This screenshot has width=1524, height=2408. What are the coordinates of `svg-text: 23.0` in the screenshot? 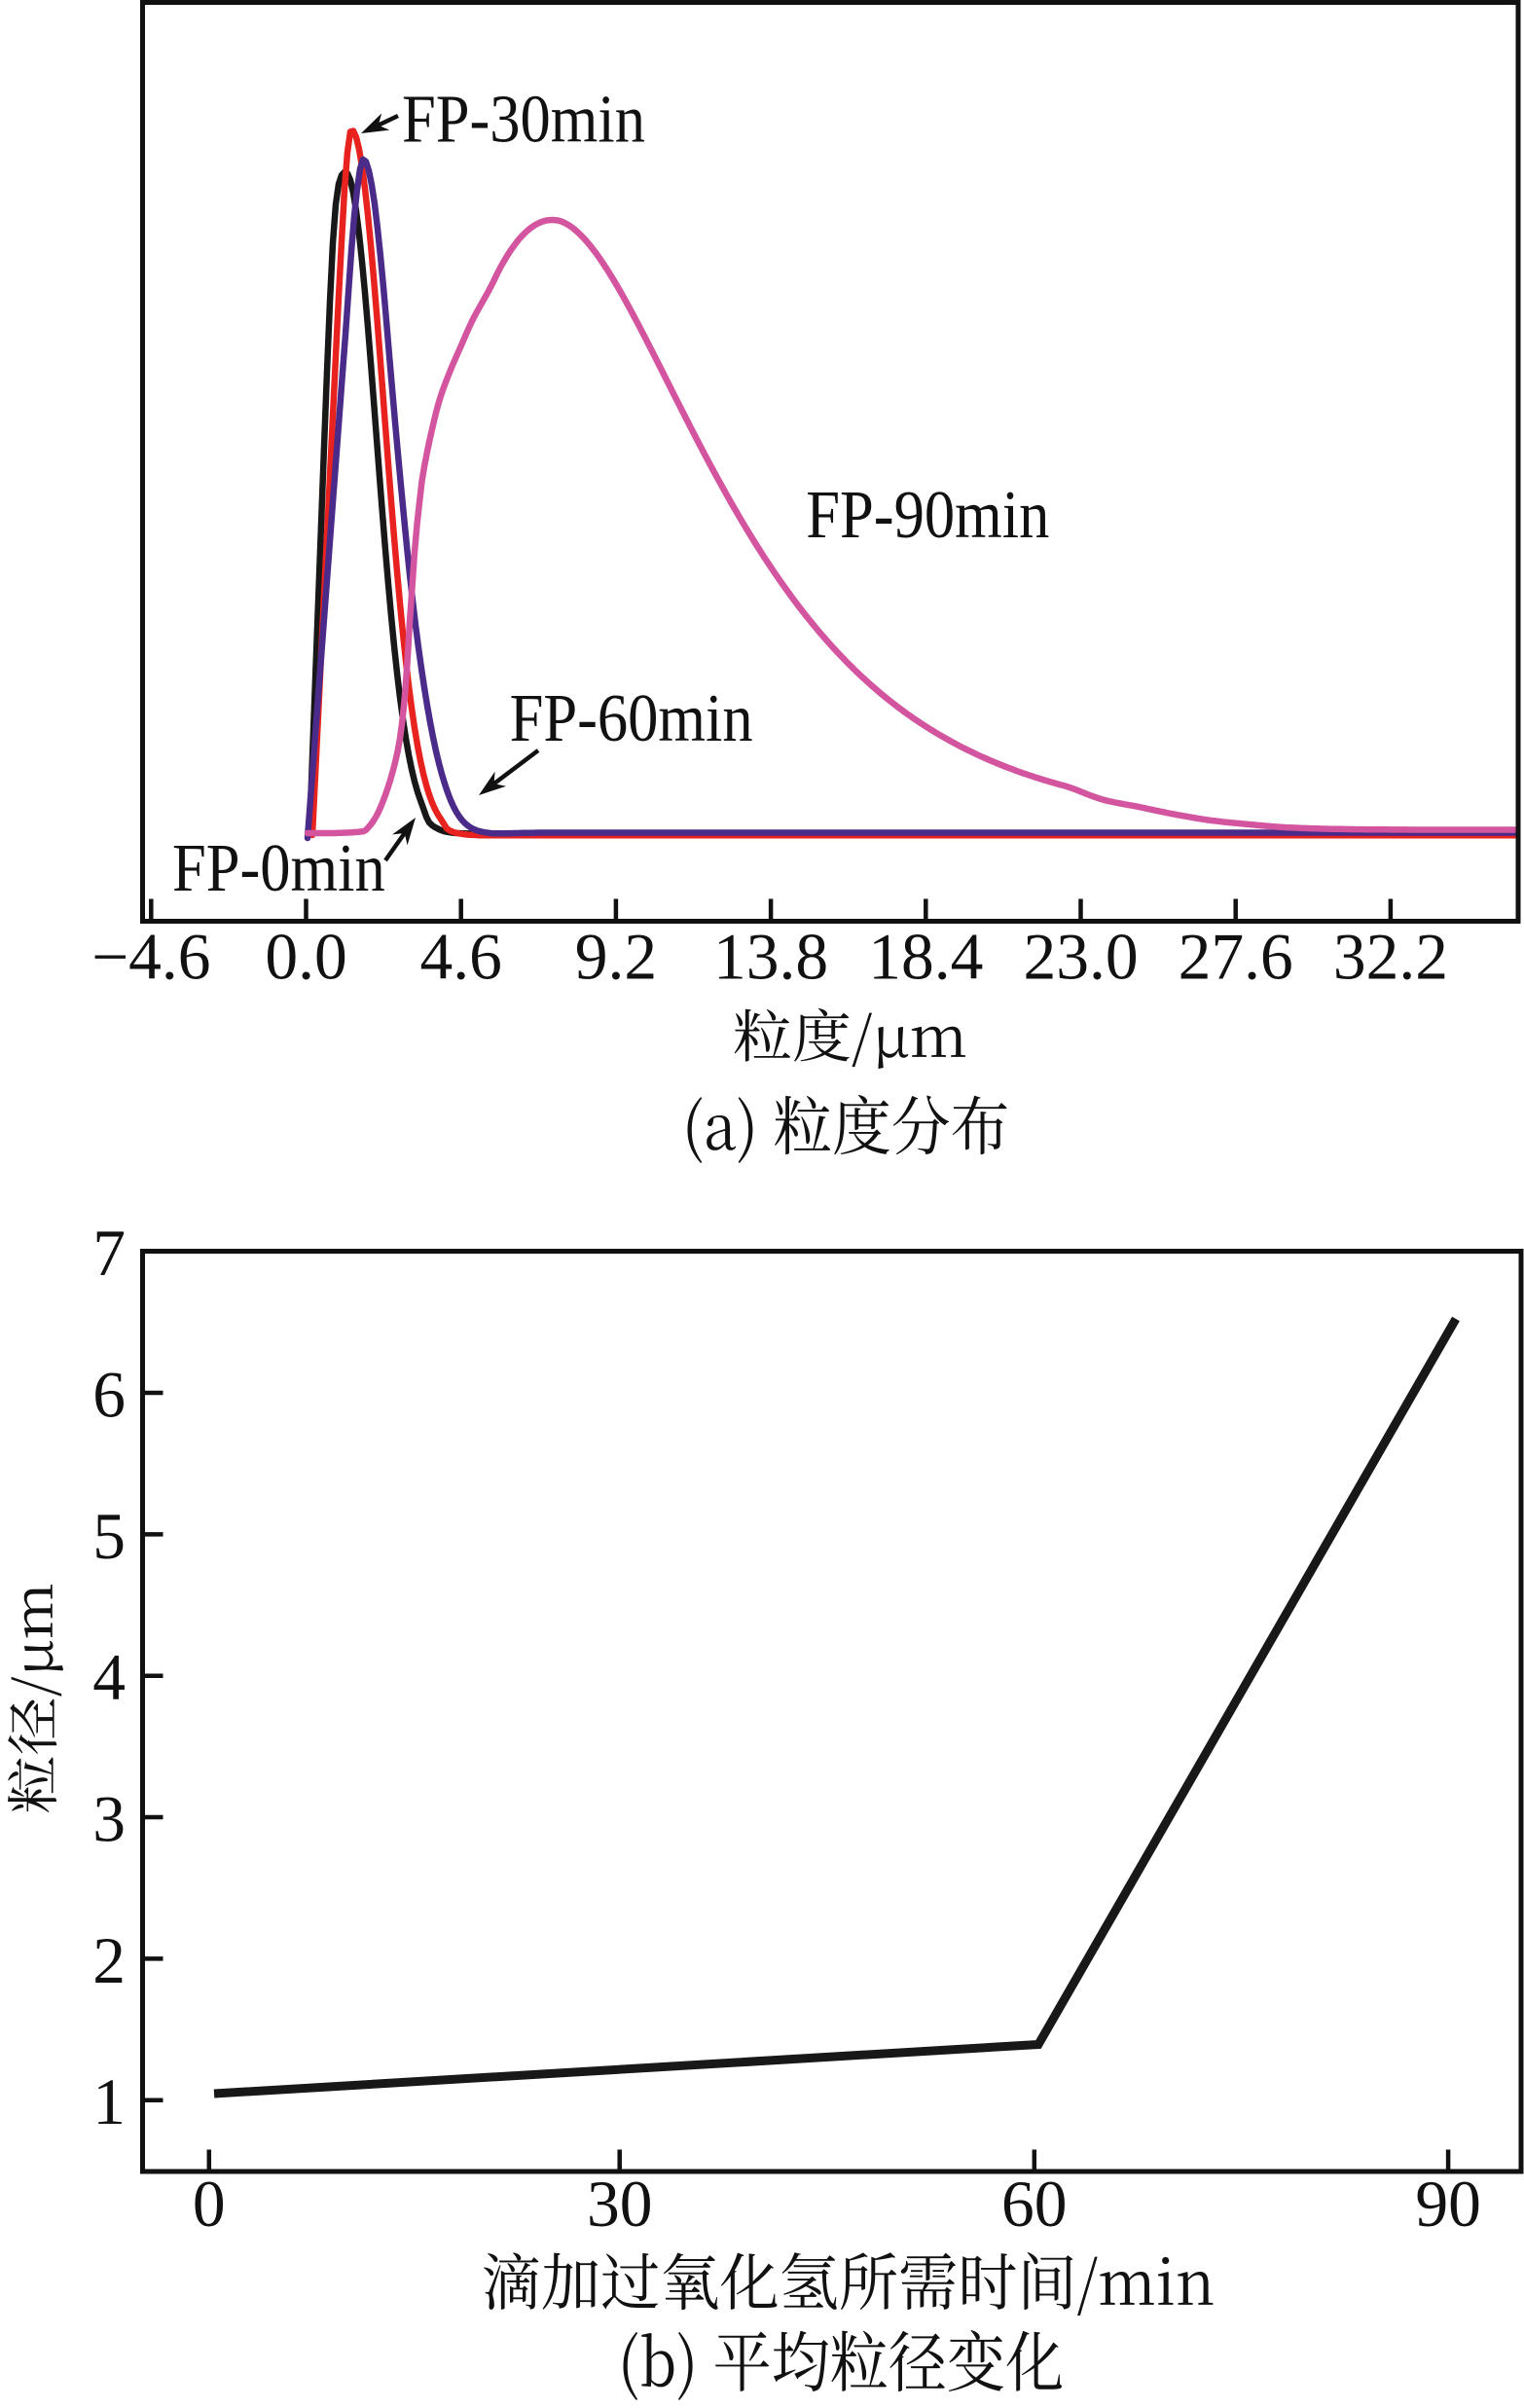 It's located at (1080, 958).